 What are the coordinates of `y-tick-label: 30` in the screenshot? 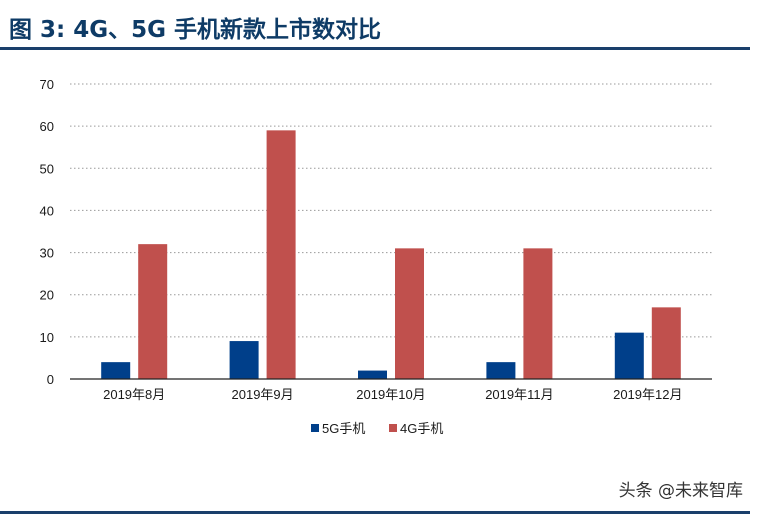 It's located at (47, 253).